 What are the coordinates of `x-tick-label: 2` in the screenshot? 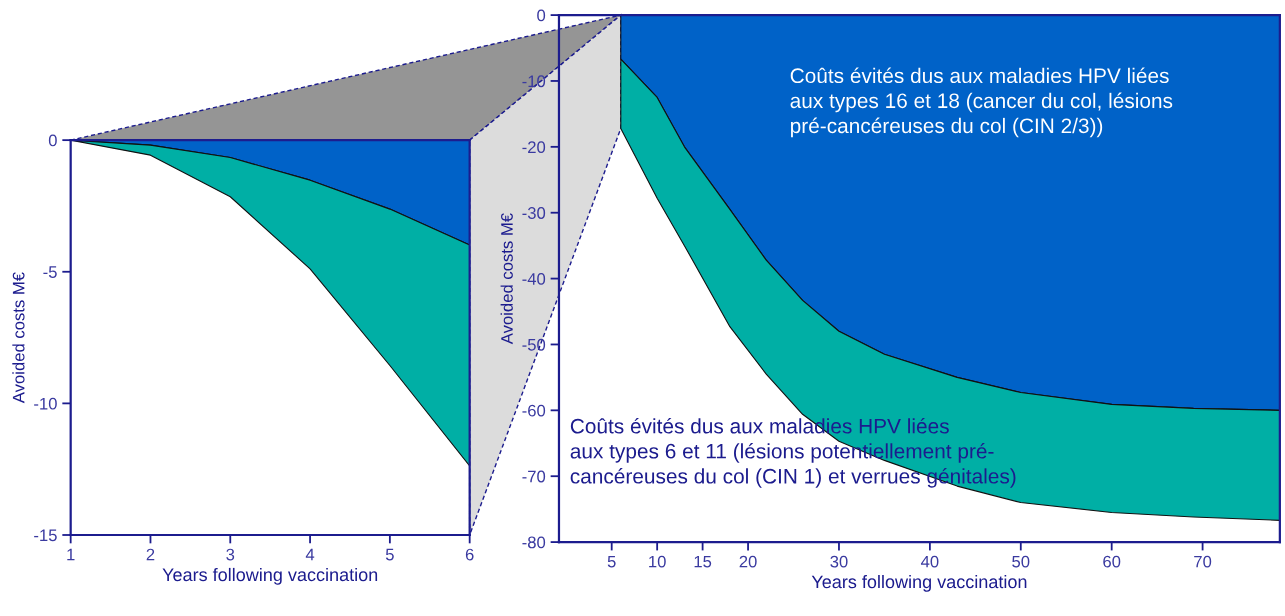 It's located at (150, 554).